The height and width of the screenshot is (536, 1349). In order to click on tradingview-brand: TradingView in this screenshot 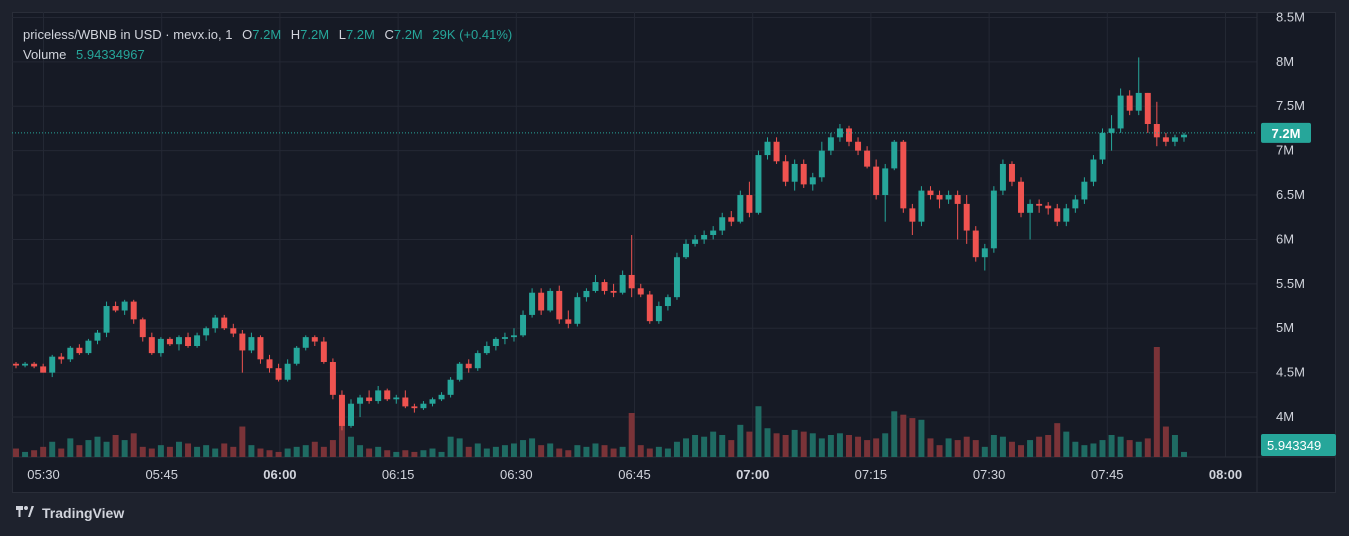, I will do `click(69, 513)`.